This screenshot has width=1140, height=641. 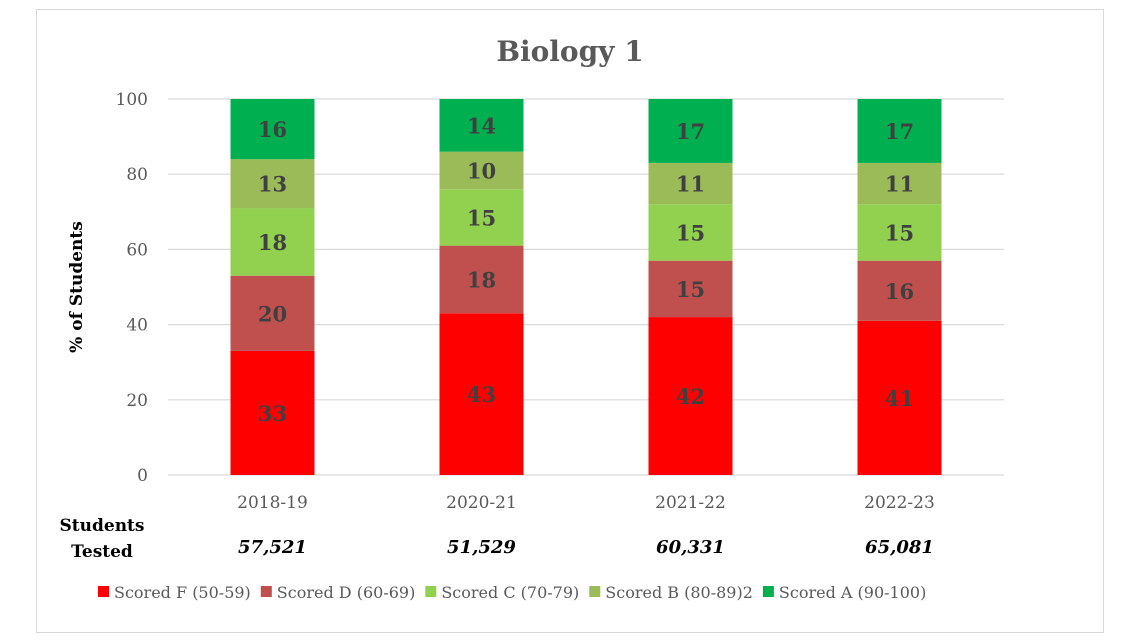 What do you see at coordinates (182, 592) in the screenshot?
I see `legend-entry: Scored F (50-59)` at bounding box center [182, 592].